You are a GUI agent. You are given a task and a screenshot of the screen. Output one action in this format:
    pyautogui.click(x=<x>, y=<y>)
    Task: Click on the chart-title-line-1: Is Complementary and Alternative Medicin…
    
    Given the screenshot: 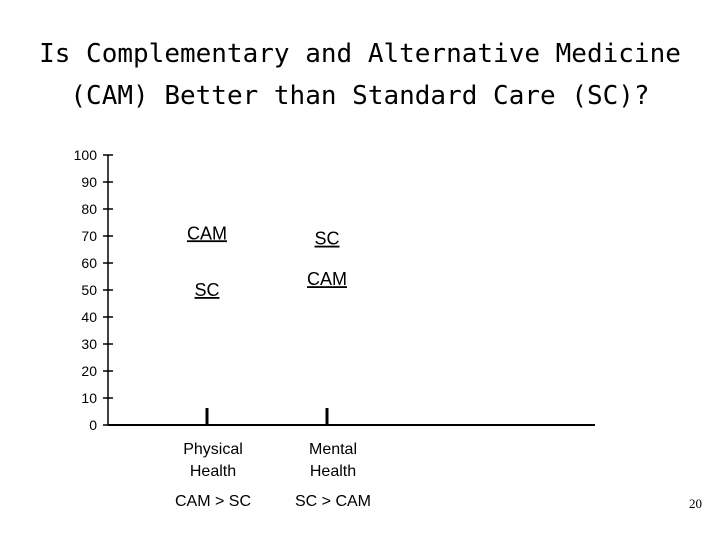 What is the action you would take?
    pyautogui.click(x=360, y=54)
    